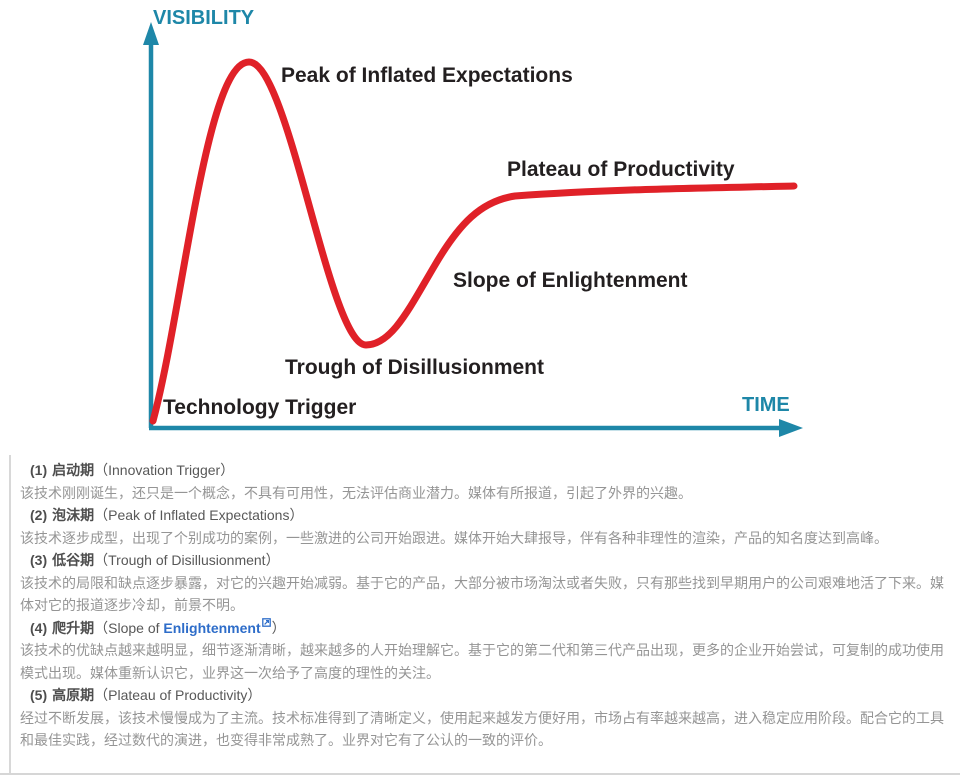  What do you see at coordinates (482, 515) in the screenshot?
I see `section-2-heading: (2) 泡沫期（Peak of Inflated Expectations）` at bounding box center [482, 515].